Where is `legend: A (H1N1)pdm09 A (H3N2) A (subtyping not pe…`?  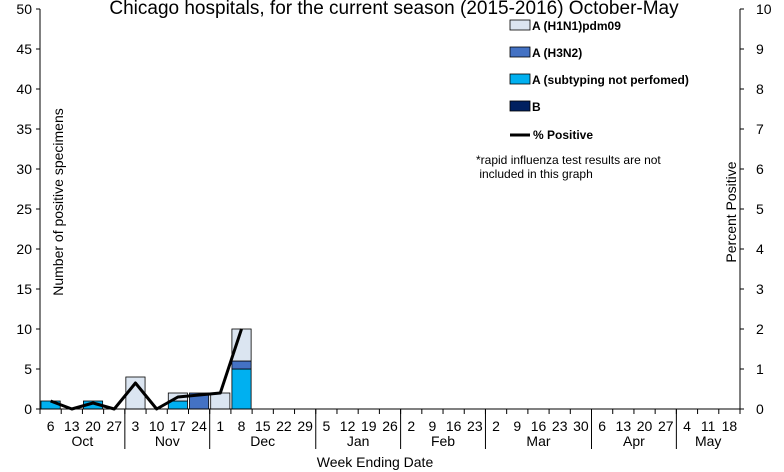 legend: A (H1N1)pdm09 A (H3N2) A (subtyping not pe… is located at coordinates (599, 80).